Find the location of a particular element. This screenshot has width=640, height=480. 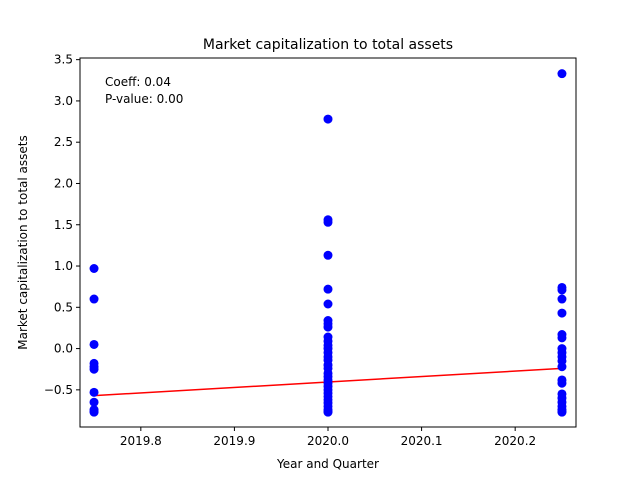

pvalue-annotation: P-value: 0.00 is located at coordinates (144, 99).